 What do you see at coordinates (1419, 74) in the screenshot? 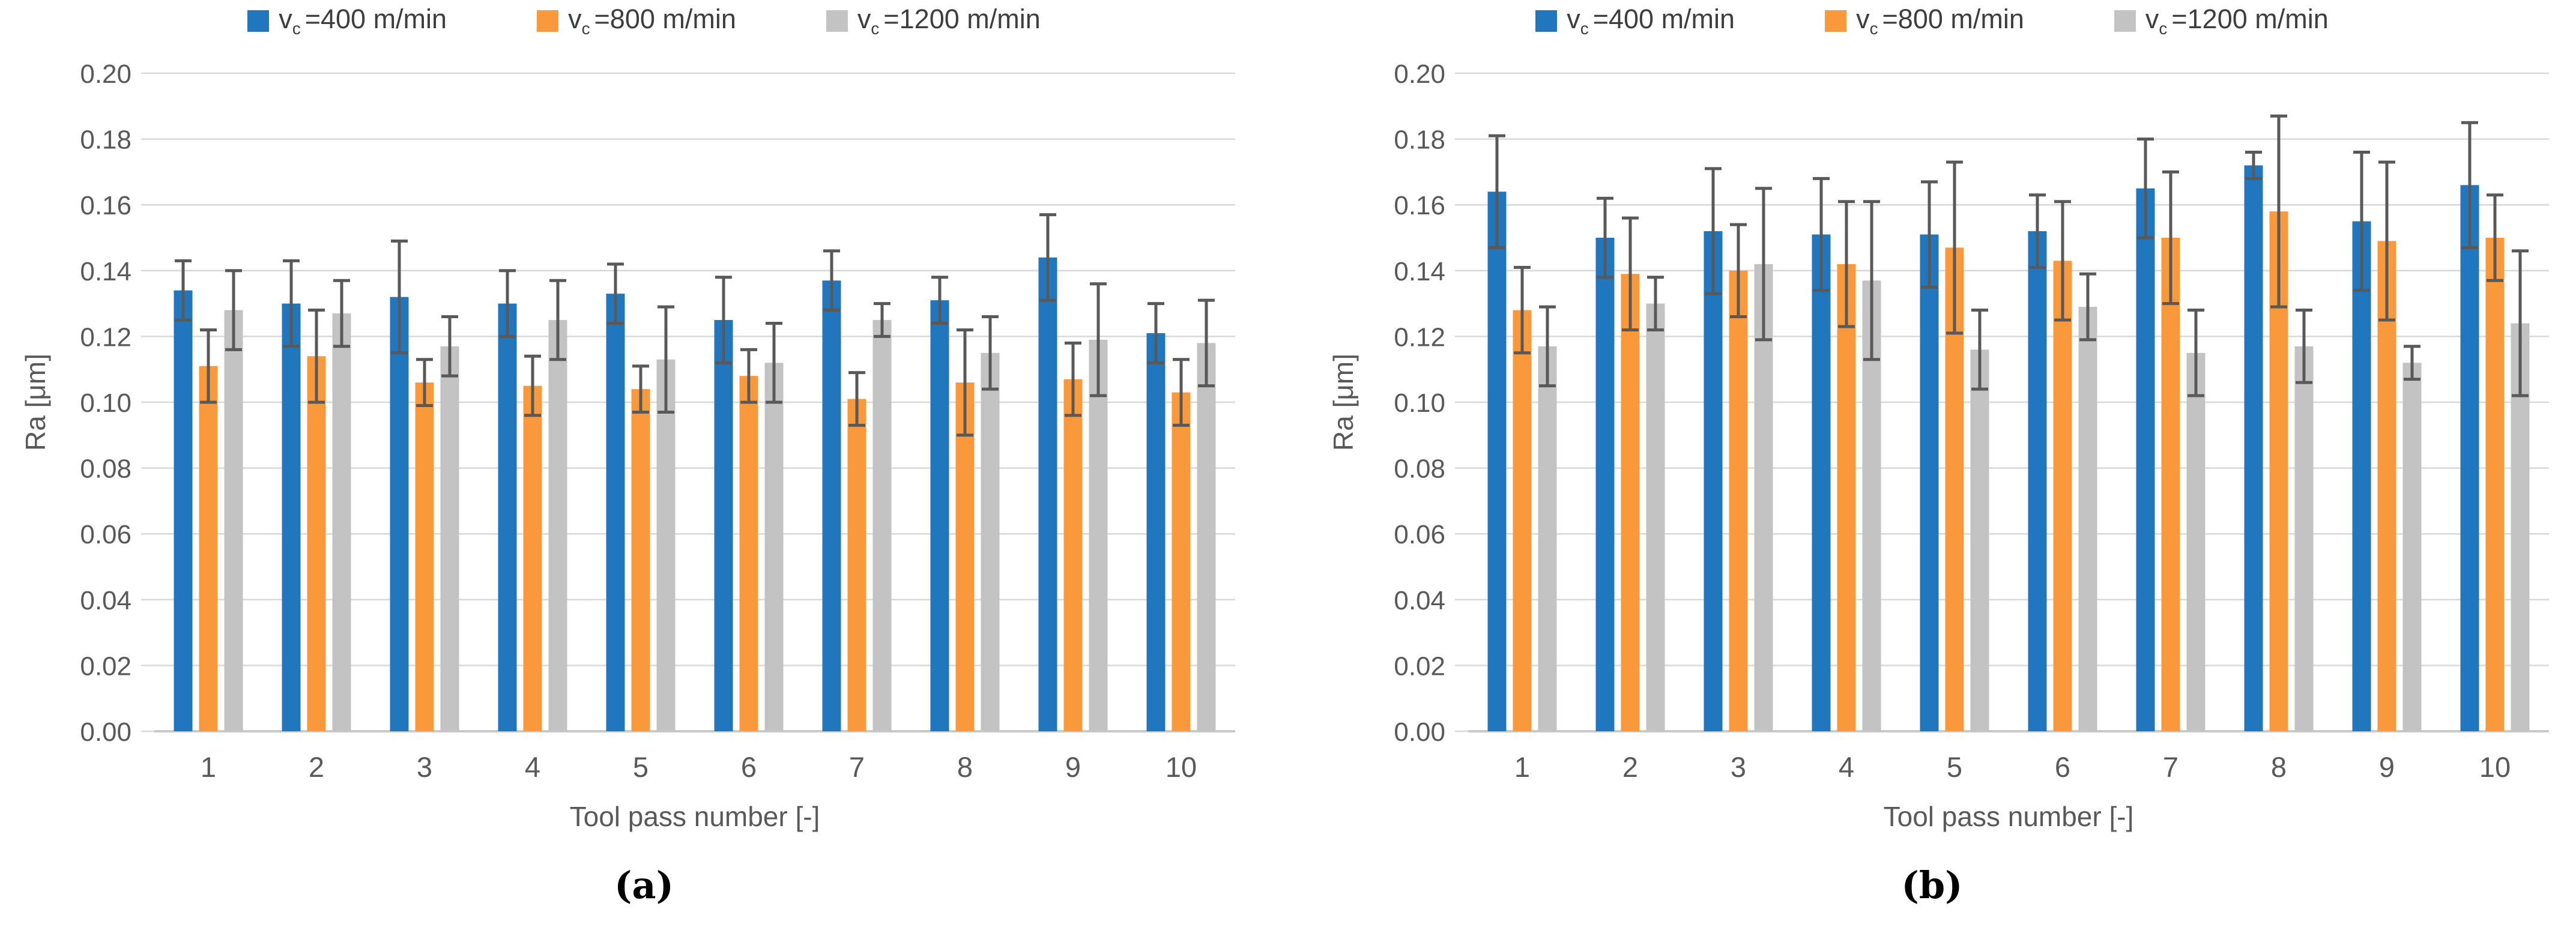
I see `y-tick-label: 0.20` at bounding box center [1419, 74].